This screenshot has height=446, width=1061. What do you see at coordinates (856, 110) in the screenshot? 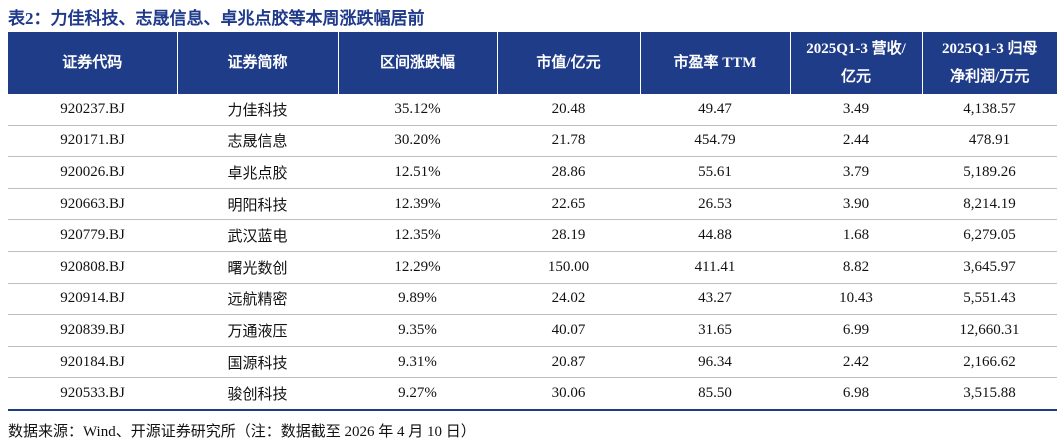
I see `table-cell: 3.49` at bounding box center [856, 110].